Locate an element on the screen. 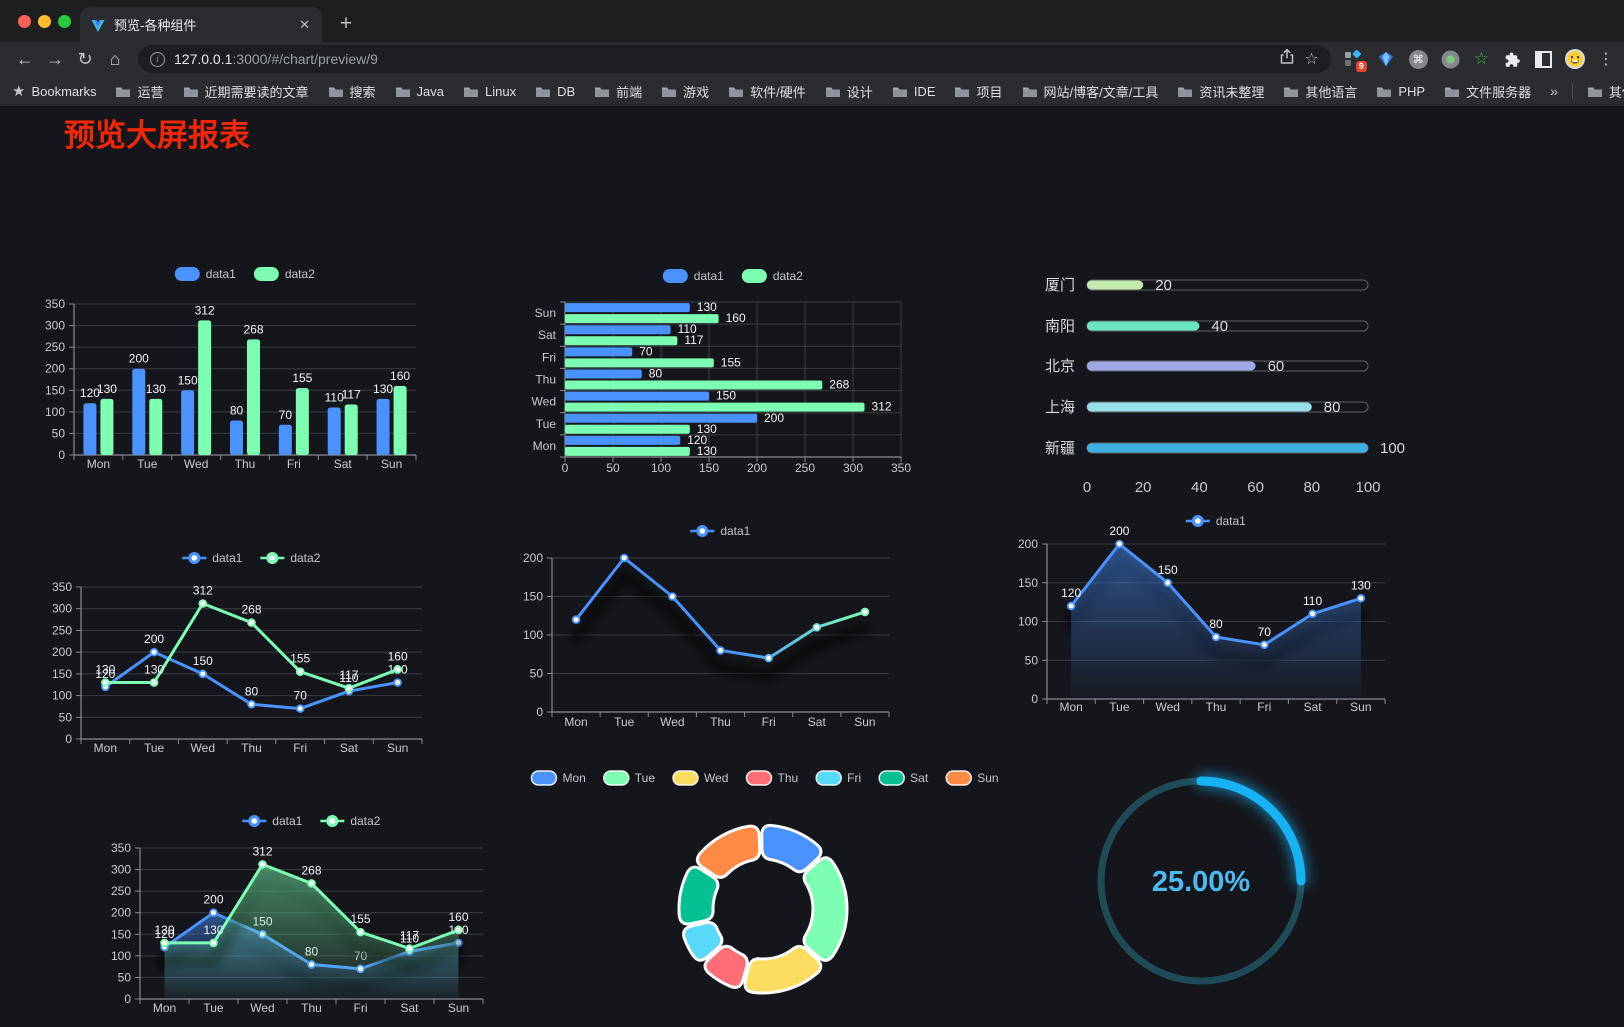 The image size is (1624, 1027). star-icon: ★ is located at coordinates (19, 91).